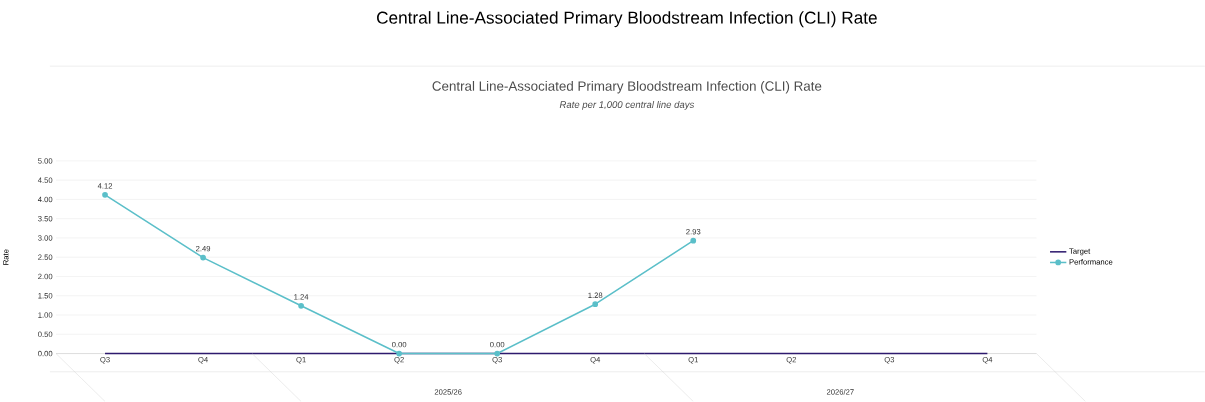  Describe the element at coordinates (627, 106) in the screenshot. I see `chart-subtitle: Rate per 1,000 central line days` at that location.